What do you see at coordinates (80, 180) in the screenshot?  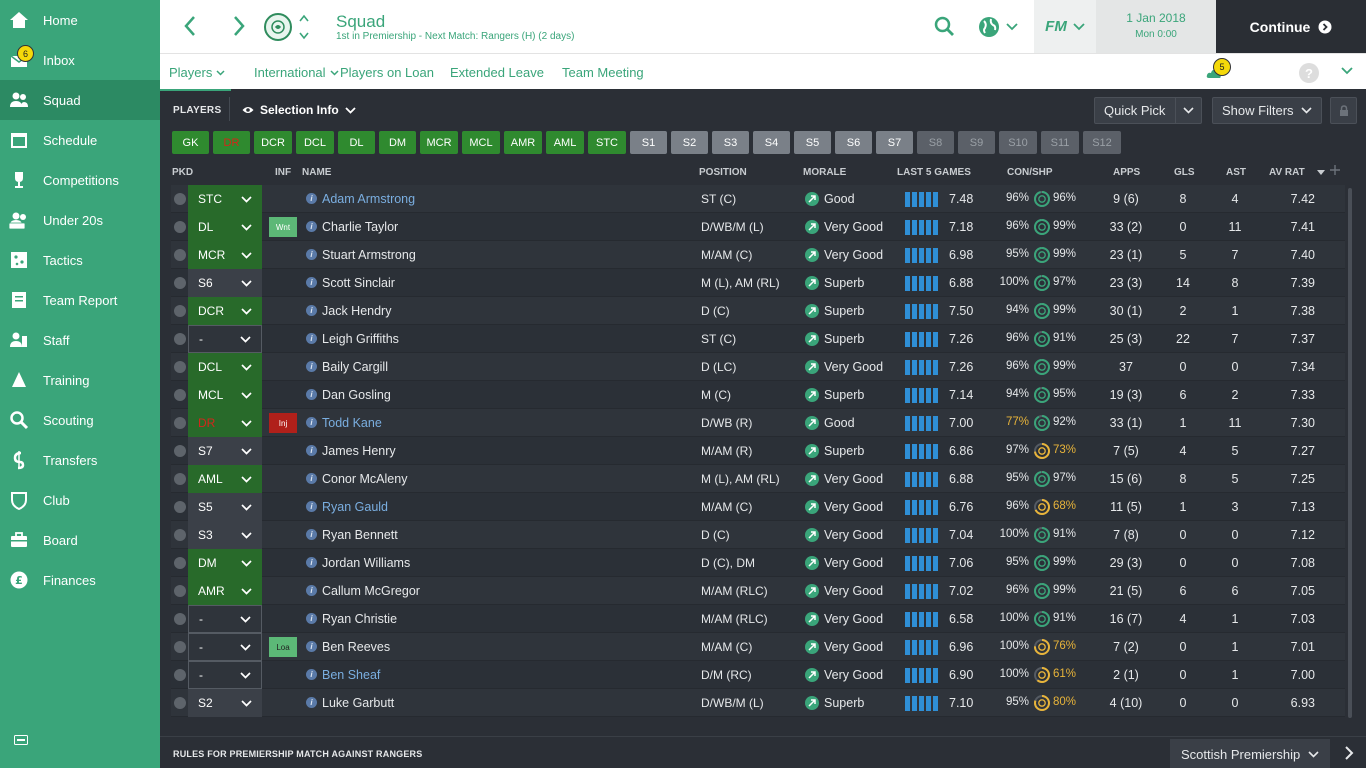 I see `sidebar-item-competitions: Competitions` at bounding box center [80, 180].